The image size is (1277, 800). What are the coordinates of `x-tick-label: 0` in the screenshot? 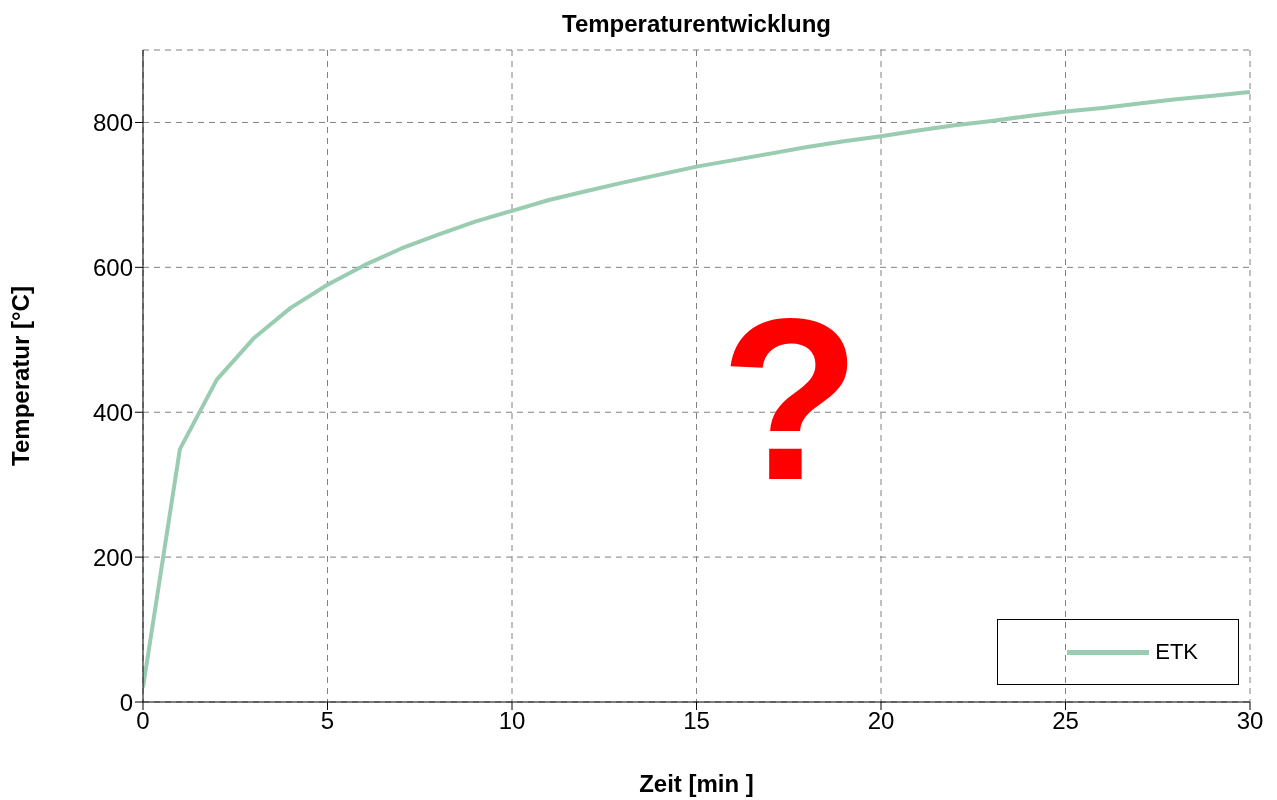 It's located at (143, 721).